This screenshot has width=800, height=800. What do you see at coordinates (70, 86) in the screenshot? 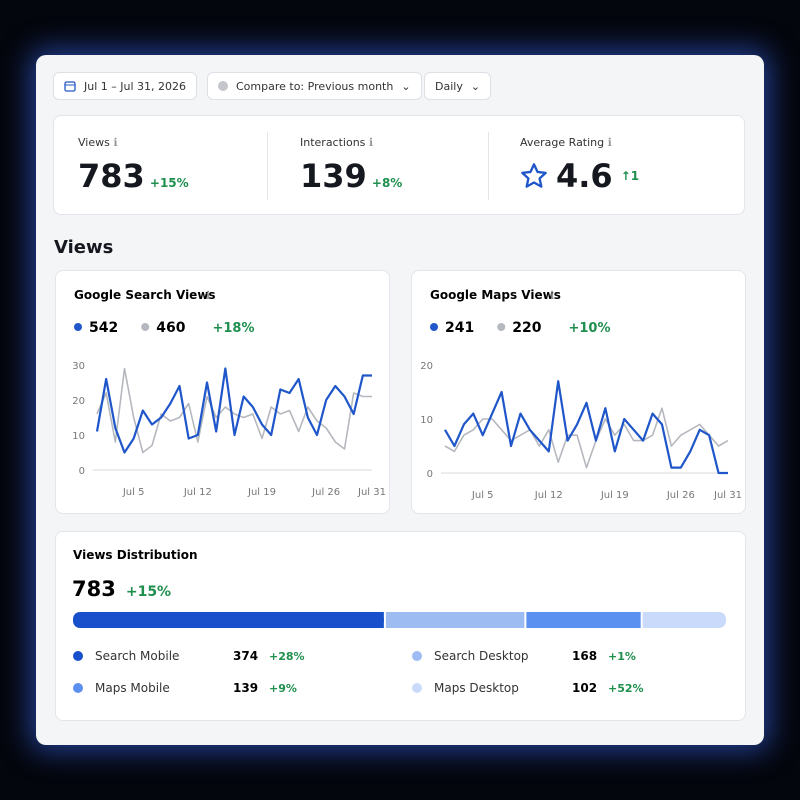
I see `calendar-icon` at bounding box center [70, 86].